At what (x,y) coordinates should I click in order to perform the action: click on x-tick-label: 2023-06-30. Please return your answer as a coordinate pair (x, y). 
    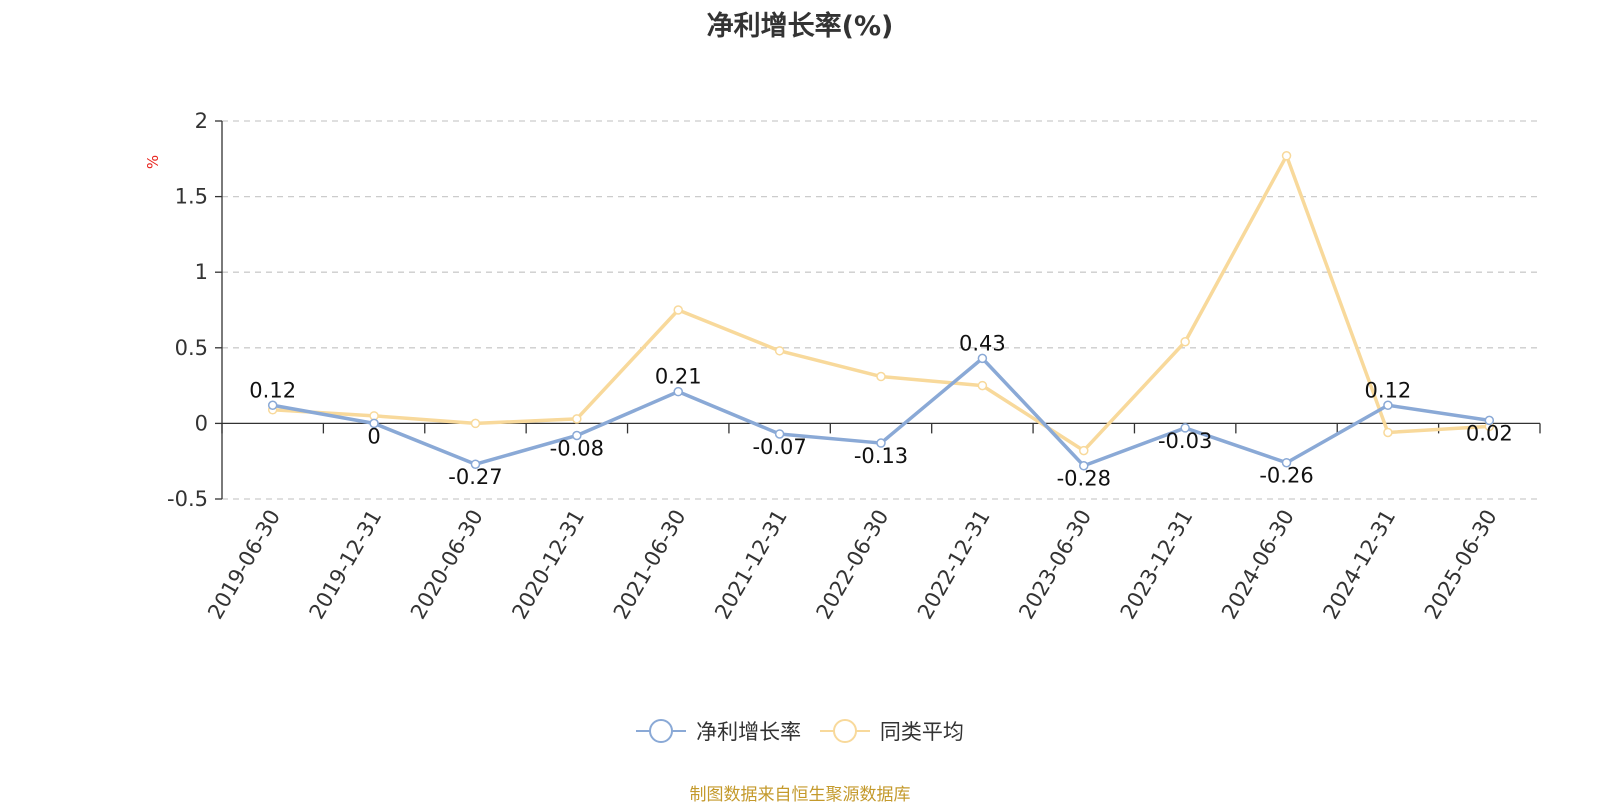
    Looking at the image, I should click on (1055, 565).